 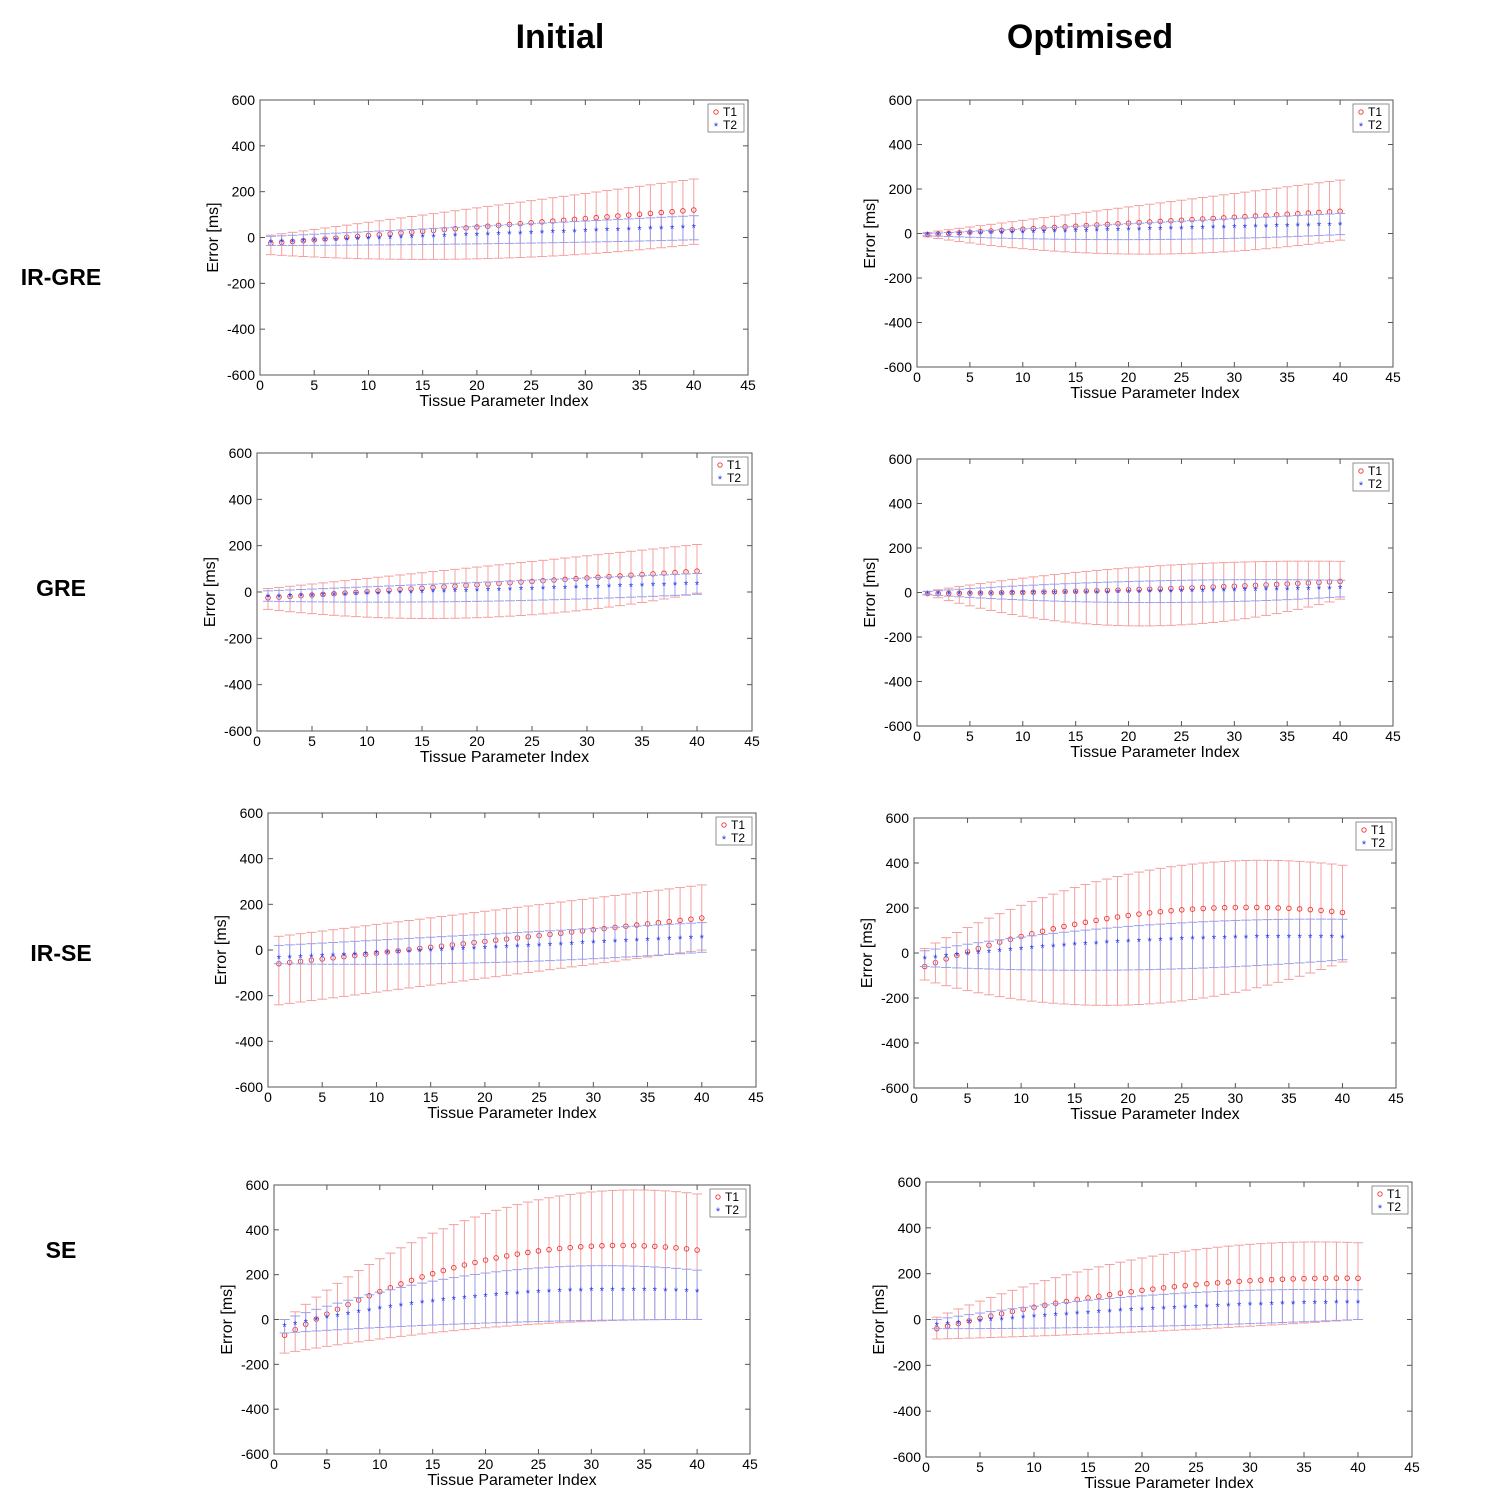 What do you see at coordinates (1304, 1467) in the screenshot?
I see `x-tick-label: 35` at bounding box center [1304, 1467].